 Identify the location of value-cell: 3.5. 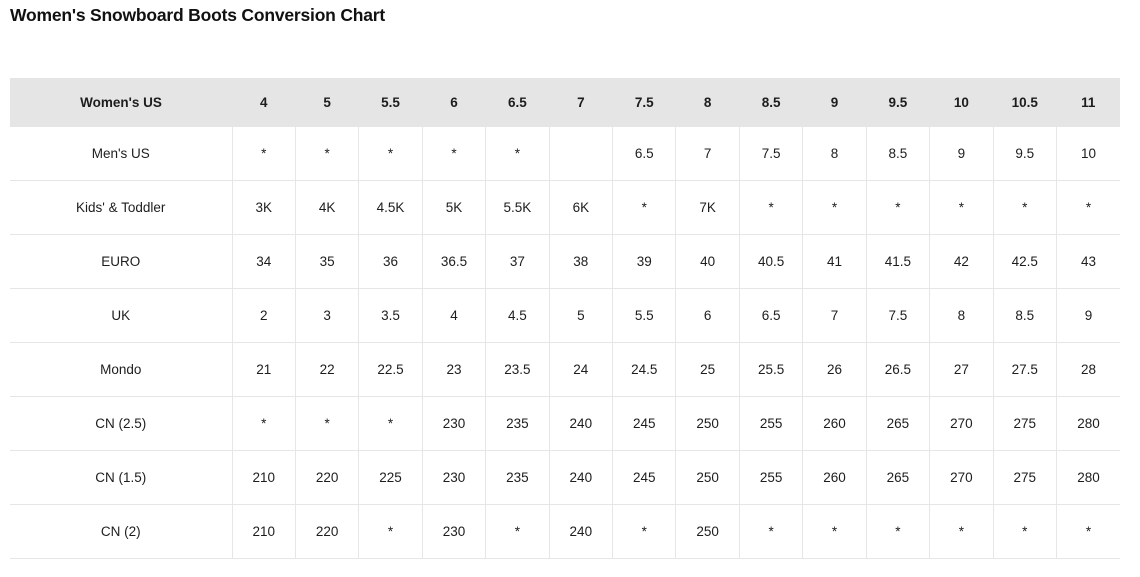
(390, 315).